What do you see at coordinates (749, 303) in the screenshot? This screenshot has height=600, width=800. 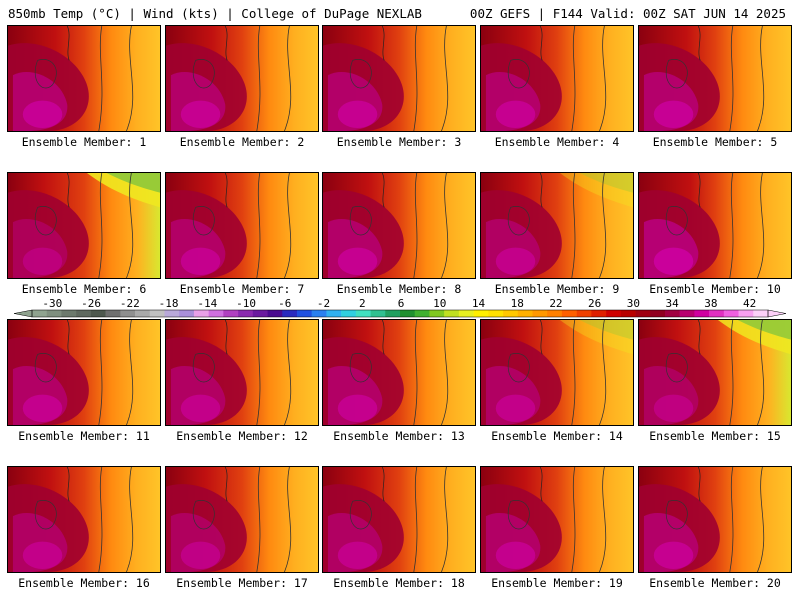 I see `colorbar-tick-label: 42` at bounding box center [749, 303].